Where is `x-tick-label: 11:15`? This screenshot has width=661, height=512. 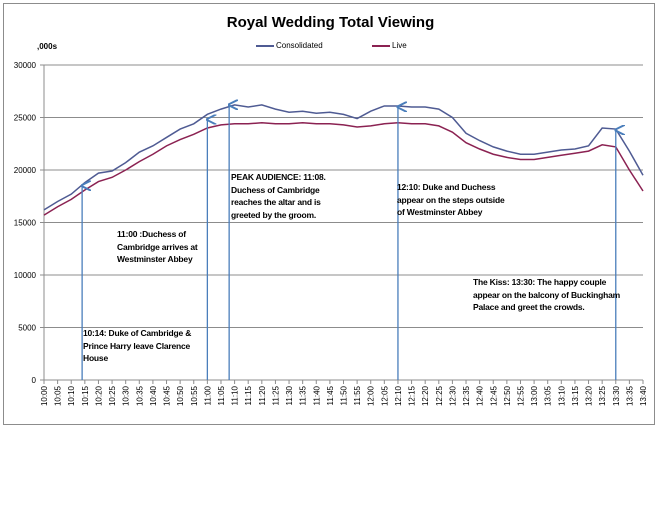 x-tick-label: 11:15 is located at coordinates (248, 395).